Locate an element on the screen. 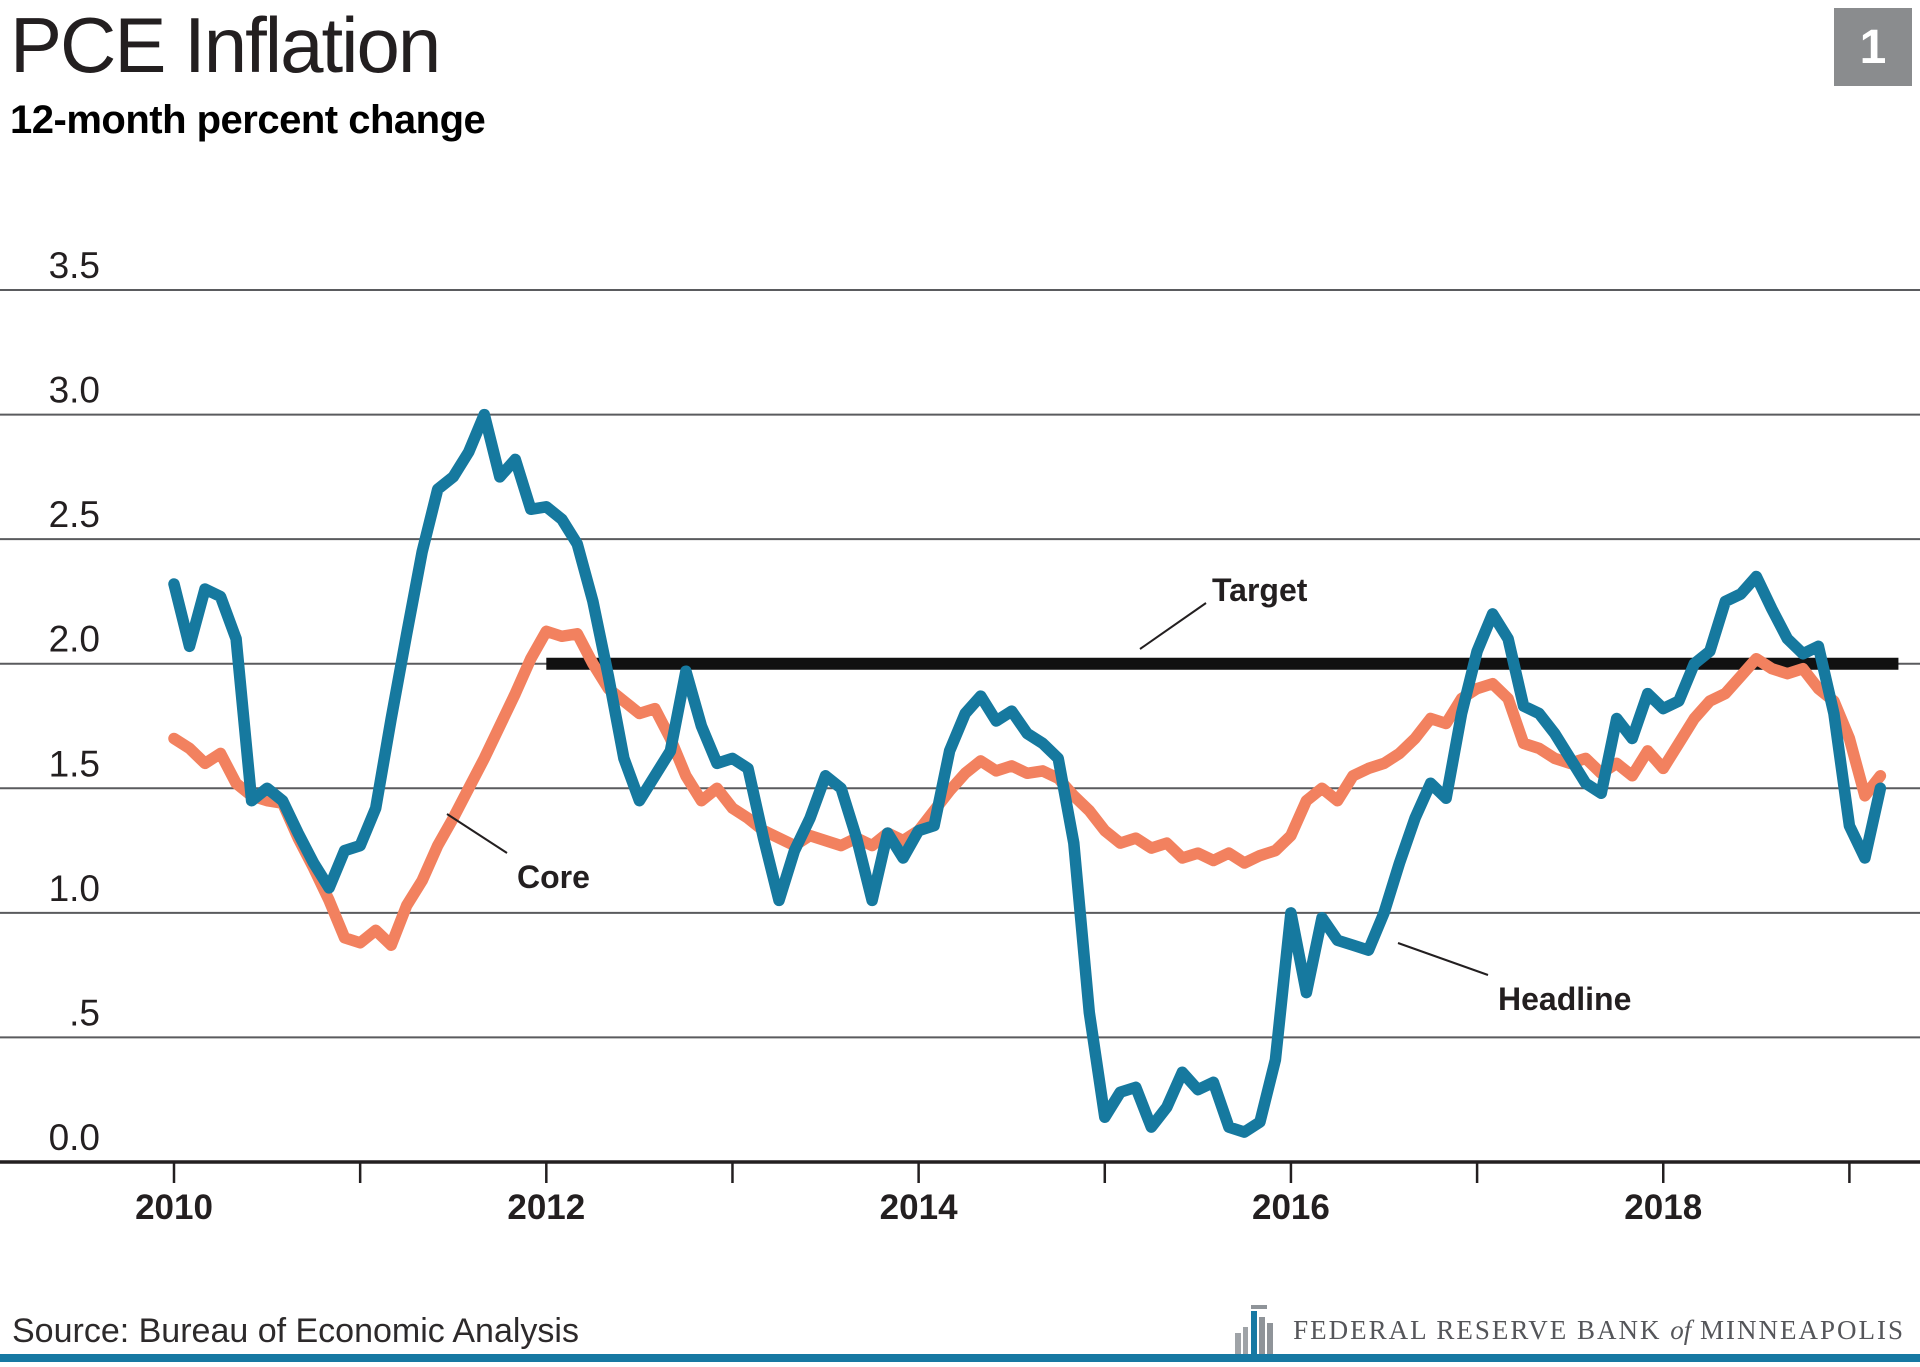 The height and width of the screenshot is (1367, 1920). fed-logo-of-text: of is located at coordinates (1681, 1329).